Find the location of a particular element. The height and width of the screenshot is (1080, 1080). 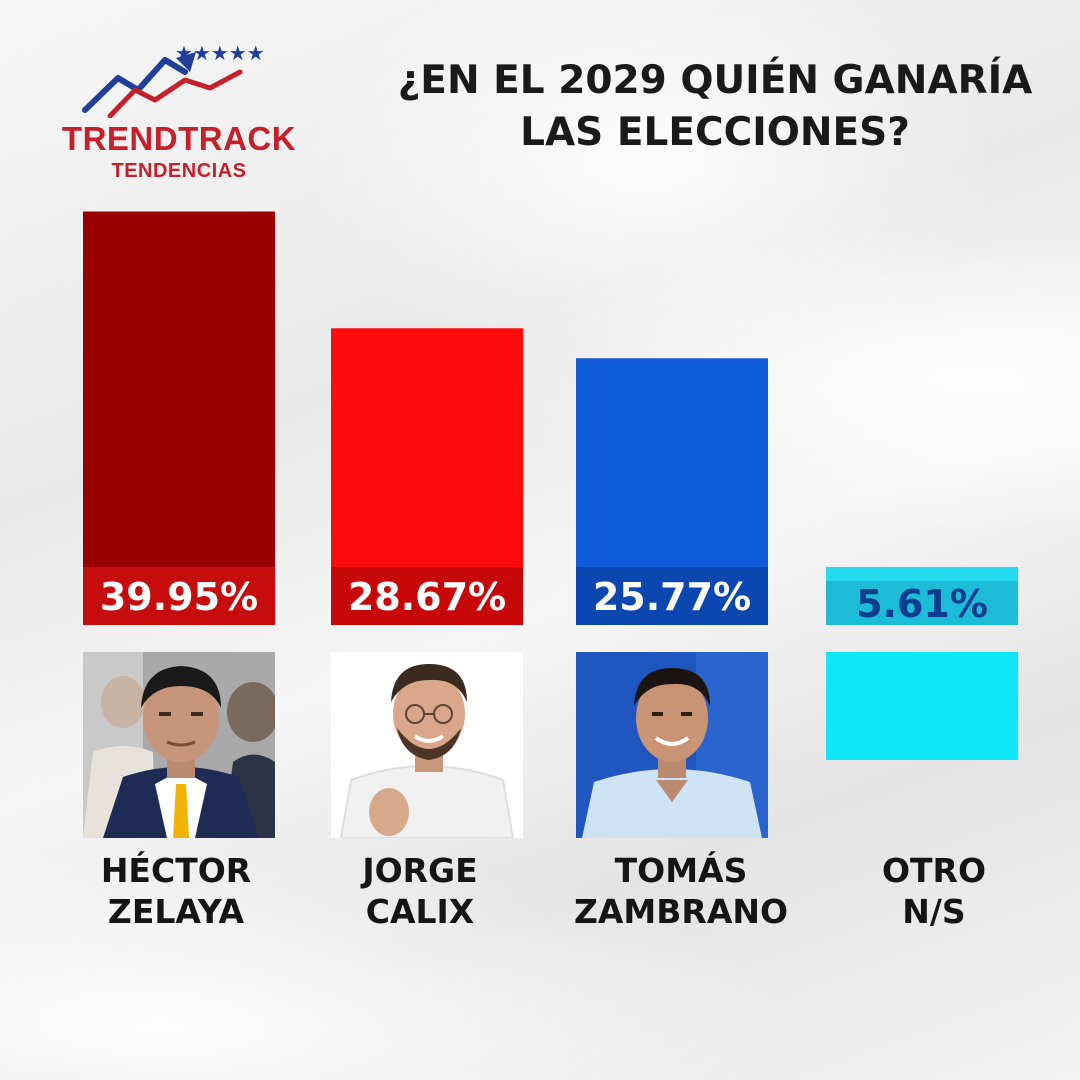

candidate-name-line: ZELAYA is located at coordinates (176, 911).